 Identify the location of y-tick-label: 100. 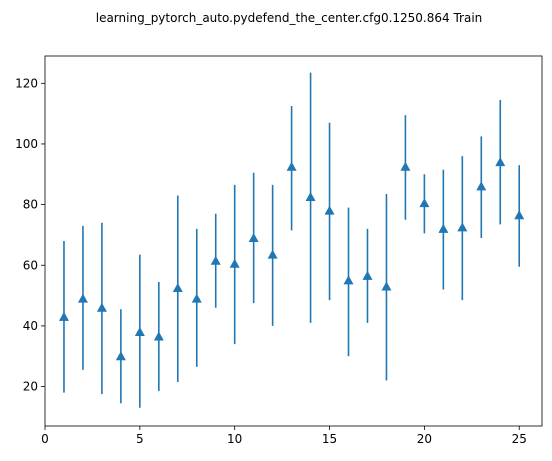
(26, 144).